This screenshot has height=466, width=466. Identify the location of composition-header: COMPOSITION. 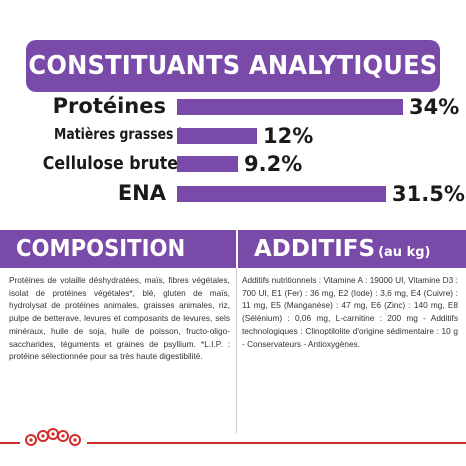
(118, 249).